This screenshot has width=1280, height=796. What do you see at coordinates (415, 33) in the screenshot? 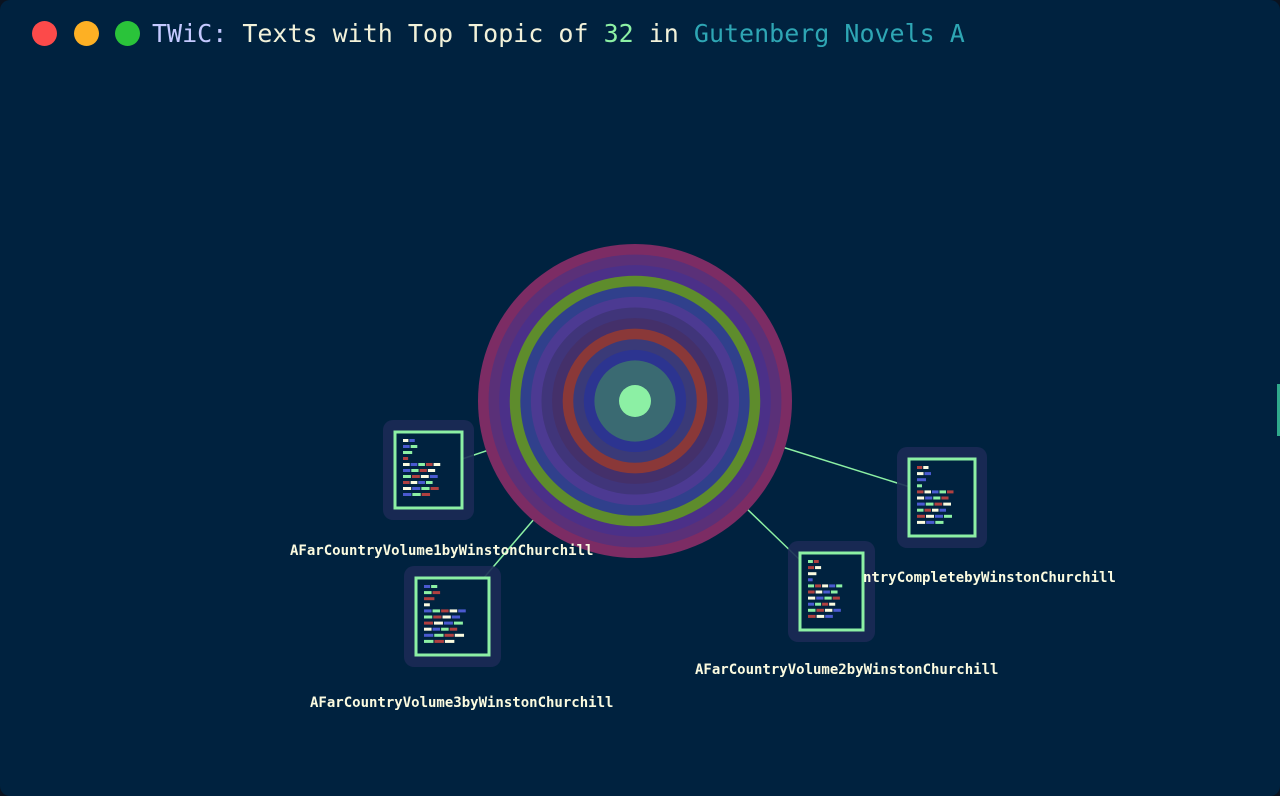
I see `title-prefix: Texts with Top Topic of` at bounding box center [415, 33].